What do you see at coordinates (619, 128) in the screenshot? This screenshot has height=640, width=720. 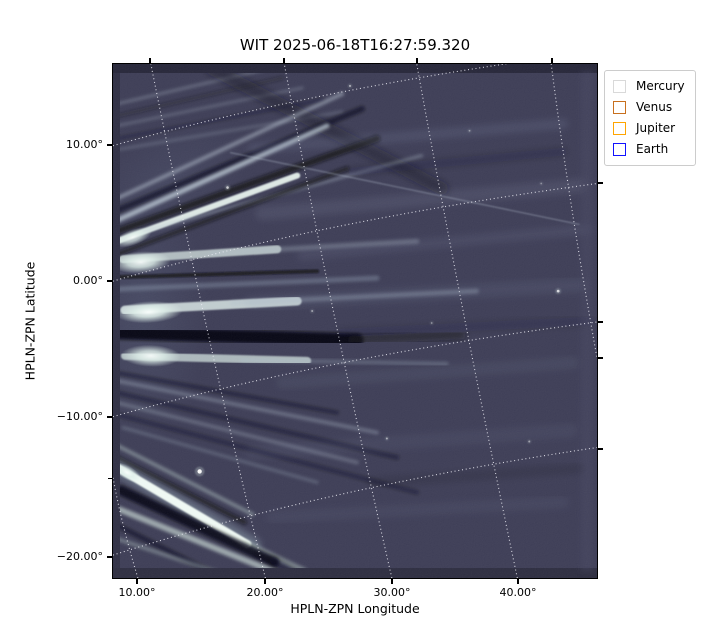 I see `jupiter-marker-icon` at bounding box center [619, 128].